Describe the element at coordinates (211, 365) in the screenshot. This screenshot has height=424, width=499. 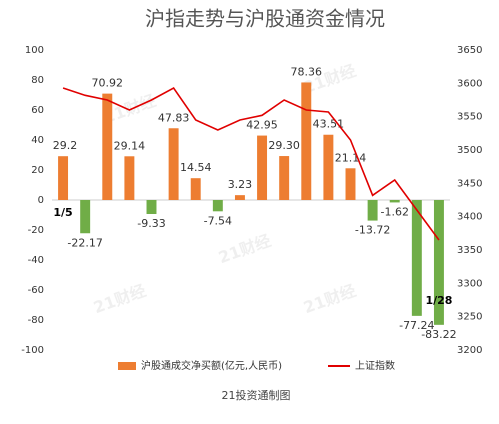
I see `legend-label: 沪股通成交净买额(亿元,人民币)` at that location.